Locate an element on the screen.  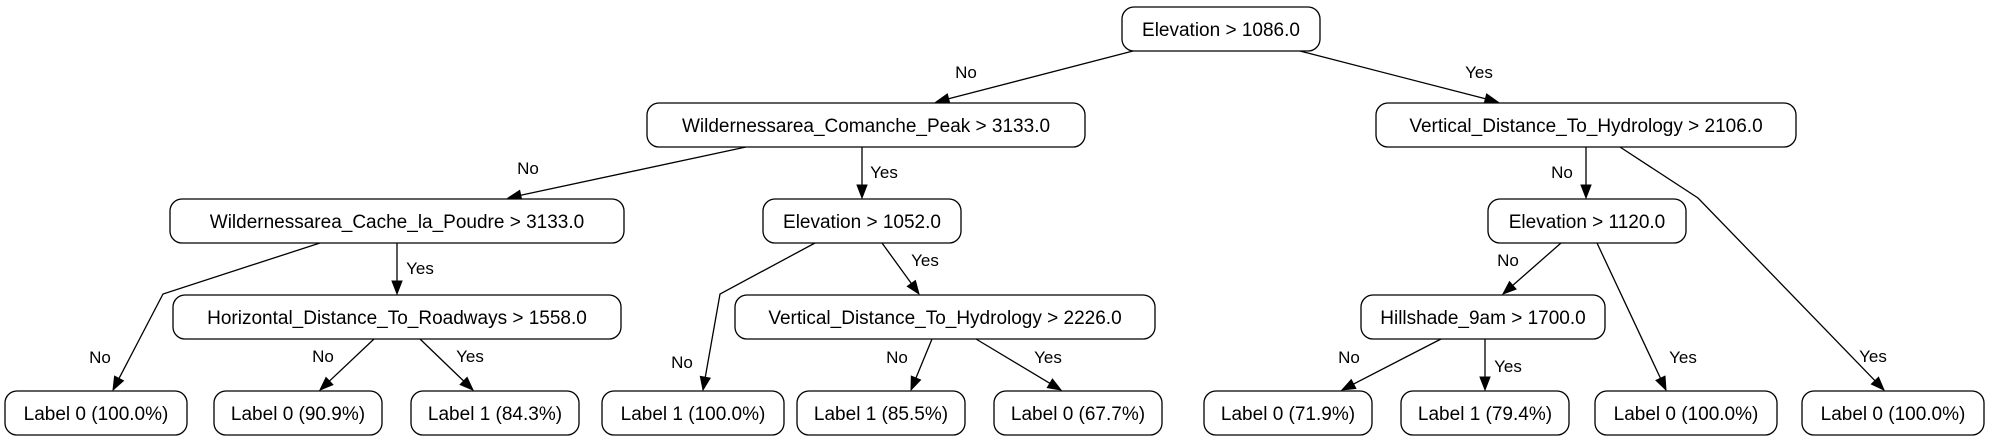
split-condition: Wildernessarea_Comanche_Peak > 3133.0 is located at coordinates (866, 126).